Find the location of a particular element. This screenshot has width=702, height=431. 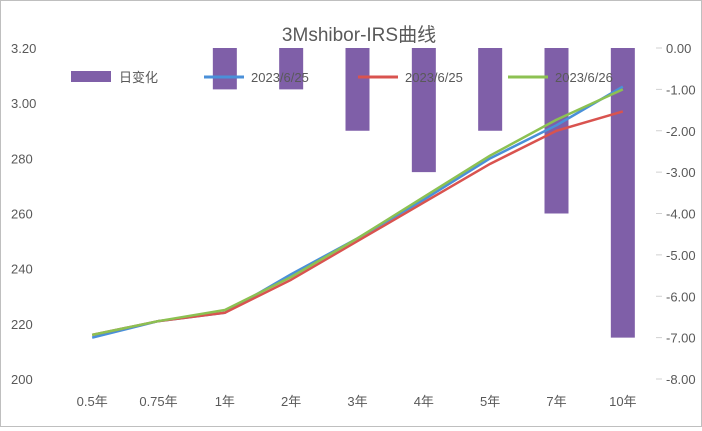

x-axis-ticks: 0.5年 0.75年 1年 2年 3年 4年 5年 7年 10年 is located at coordinates (357, 401).